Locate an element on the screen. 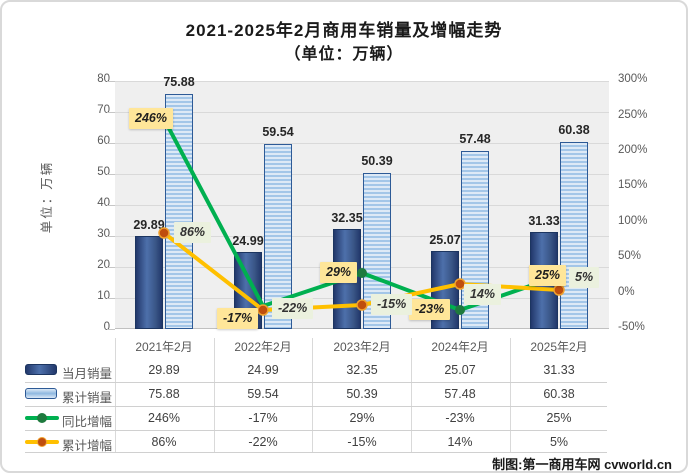 Image resolution: width=688 pixels, height=473 pixels. legend-label-monthly-sales: 当月销量 is located at coordinates (87, 374).